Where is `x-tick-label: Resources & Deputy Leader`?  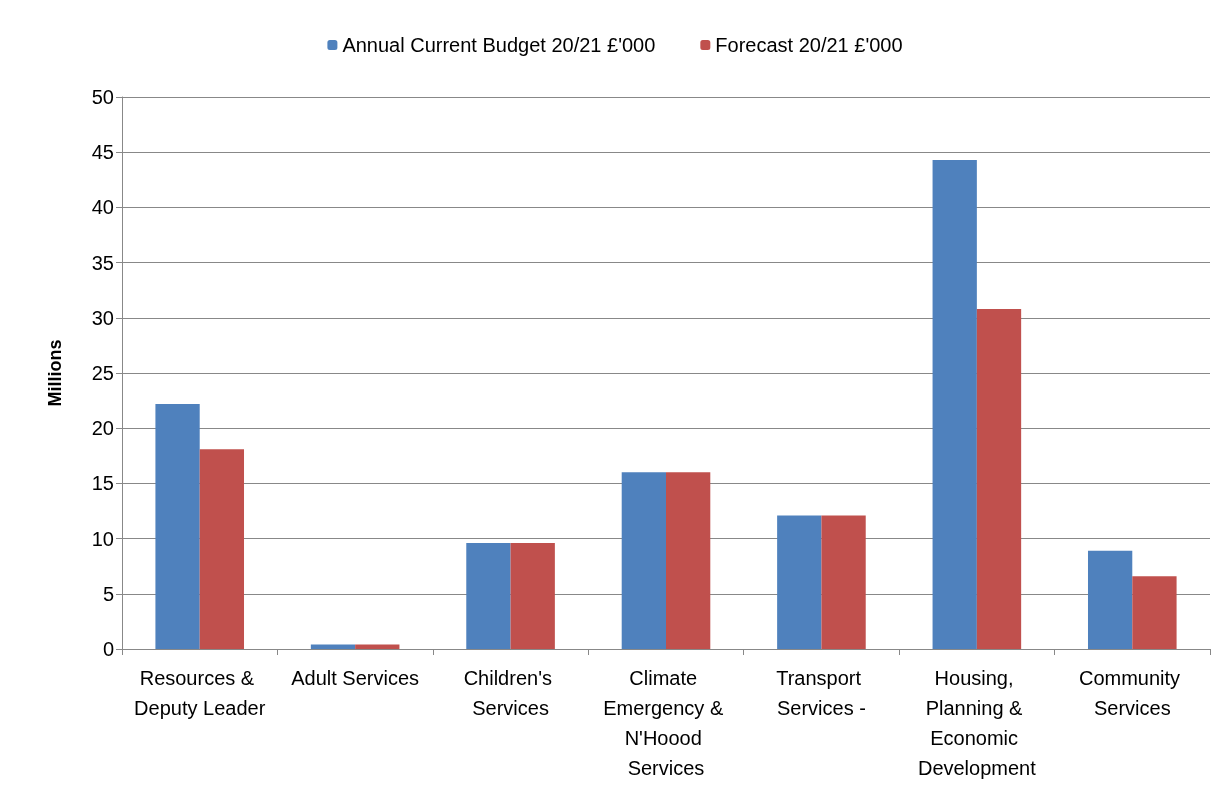
x-tick-label: Resources & Deputy Leader is located at coordinates (200, 693).